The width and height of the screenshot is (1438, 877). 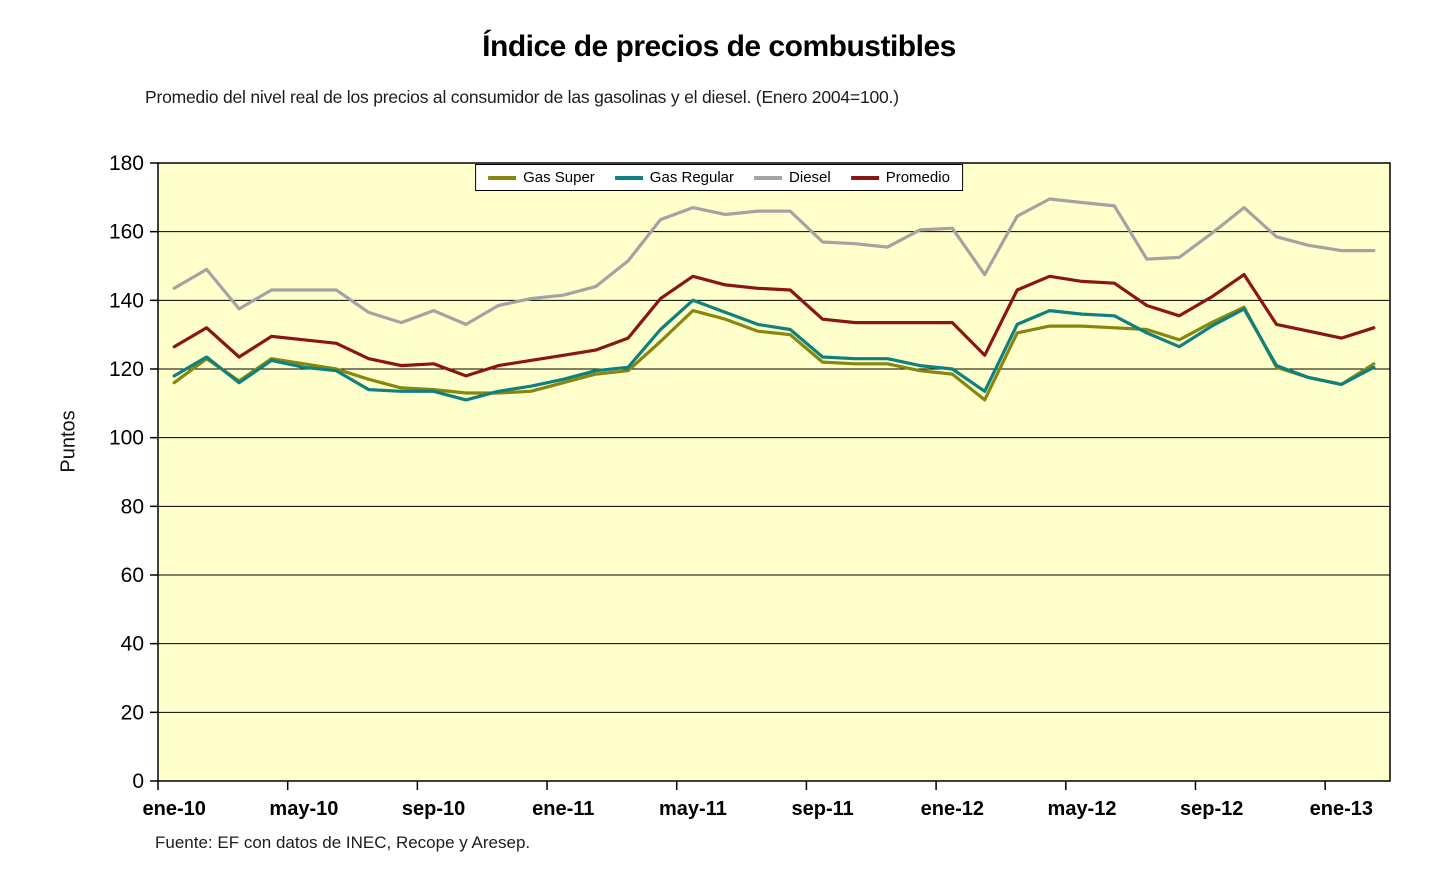 I want to click on series-line-promedio, so click(x=774, y=325).